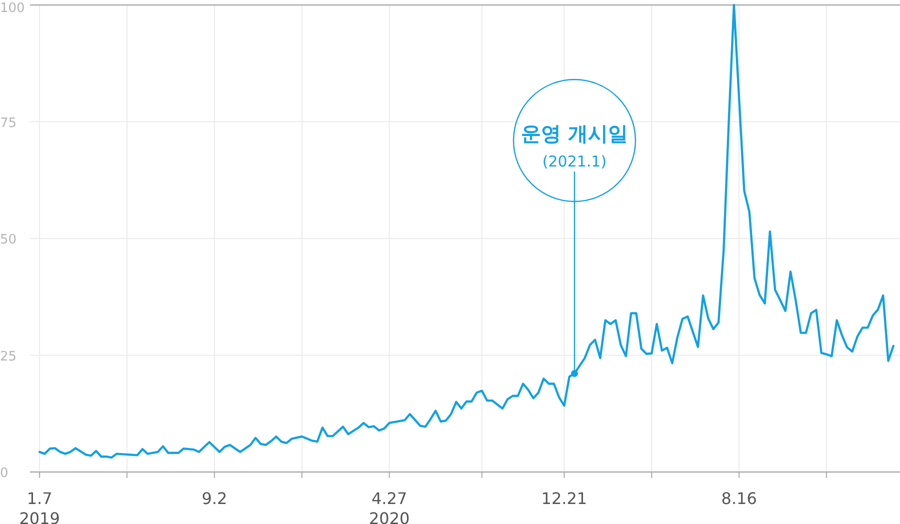  I want to click on y-tick-label: 50, so click(8, 240).